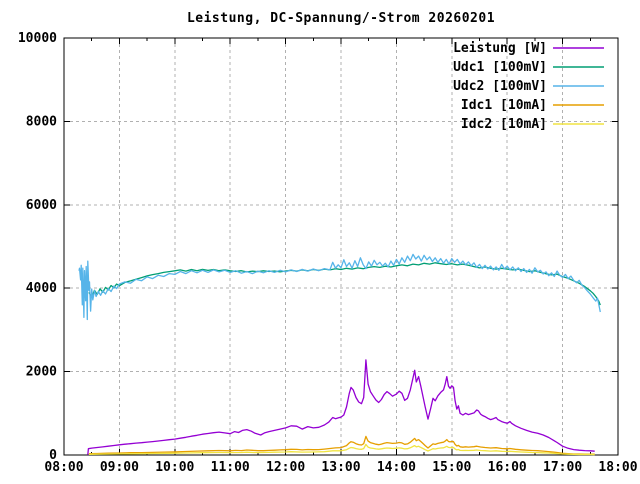 This screenshot has width=640, height=484. What do you see at coordinates (500, 48) in the screenshot?
I see `legend-label-leistung: Leistung [W]` at bounding box center [500, 48].